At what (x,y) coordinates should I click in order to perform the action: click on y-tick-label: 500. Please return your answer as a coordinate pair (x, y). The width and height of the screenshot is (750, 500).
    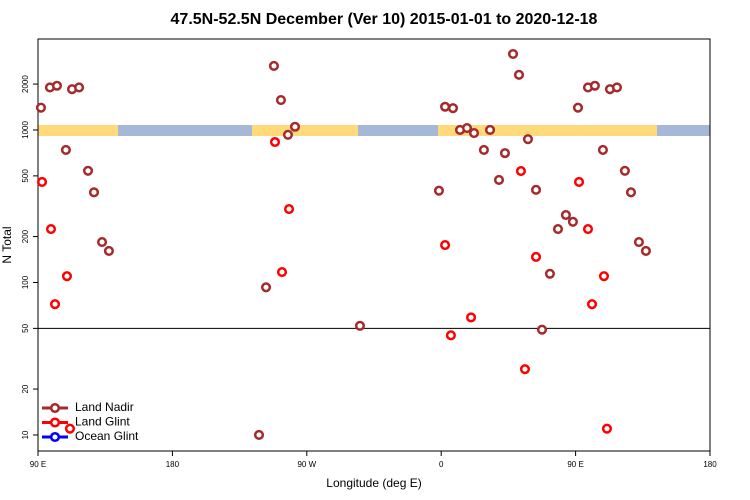
    Looking at the image, I should click on (25, 176).